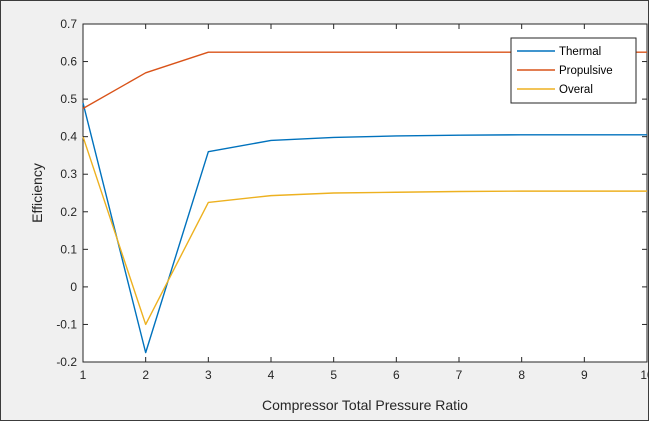 The image size is (649, 421). What do you see at coordinates (576, 90) in the screenshot?
I see `legend-label-overal: Overal` at bounding box center [576, 90].